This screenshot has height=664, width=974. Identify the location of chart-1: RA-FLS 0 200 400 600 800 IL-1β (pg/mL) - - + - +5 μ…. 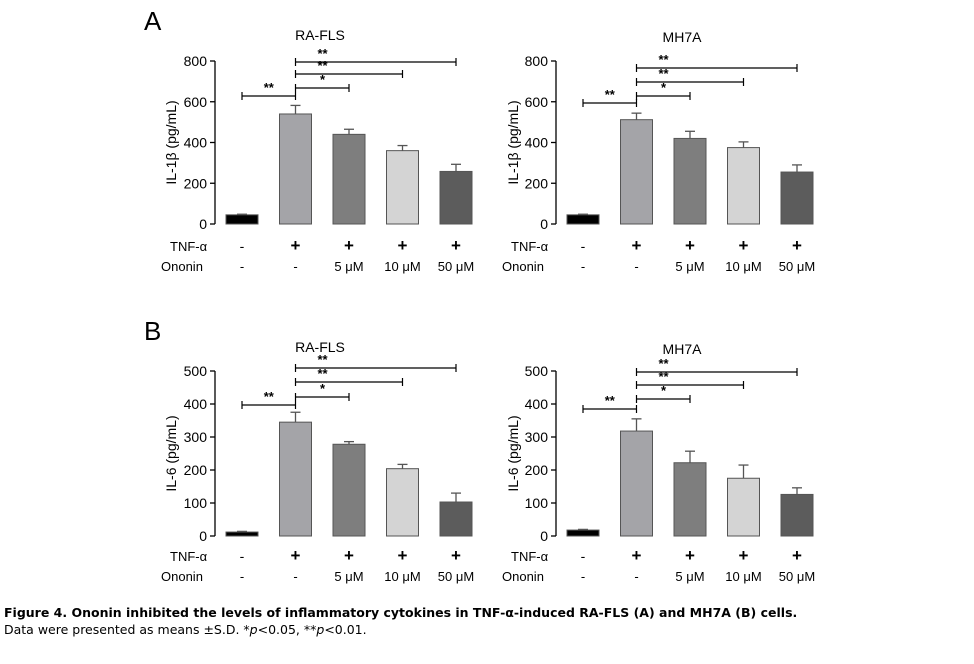
(317, 150).